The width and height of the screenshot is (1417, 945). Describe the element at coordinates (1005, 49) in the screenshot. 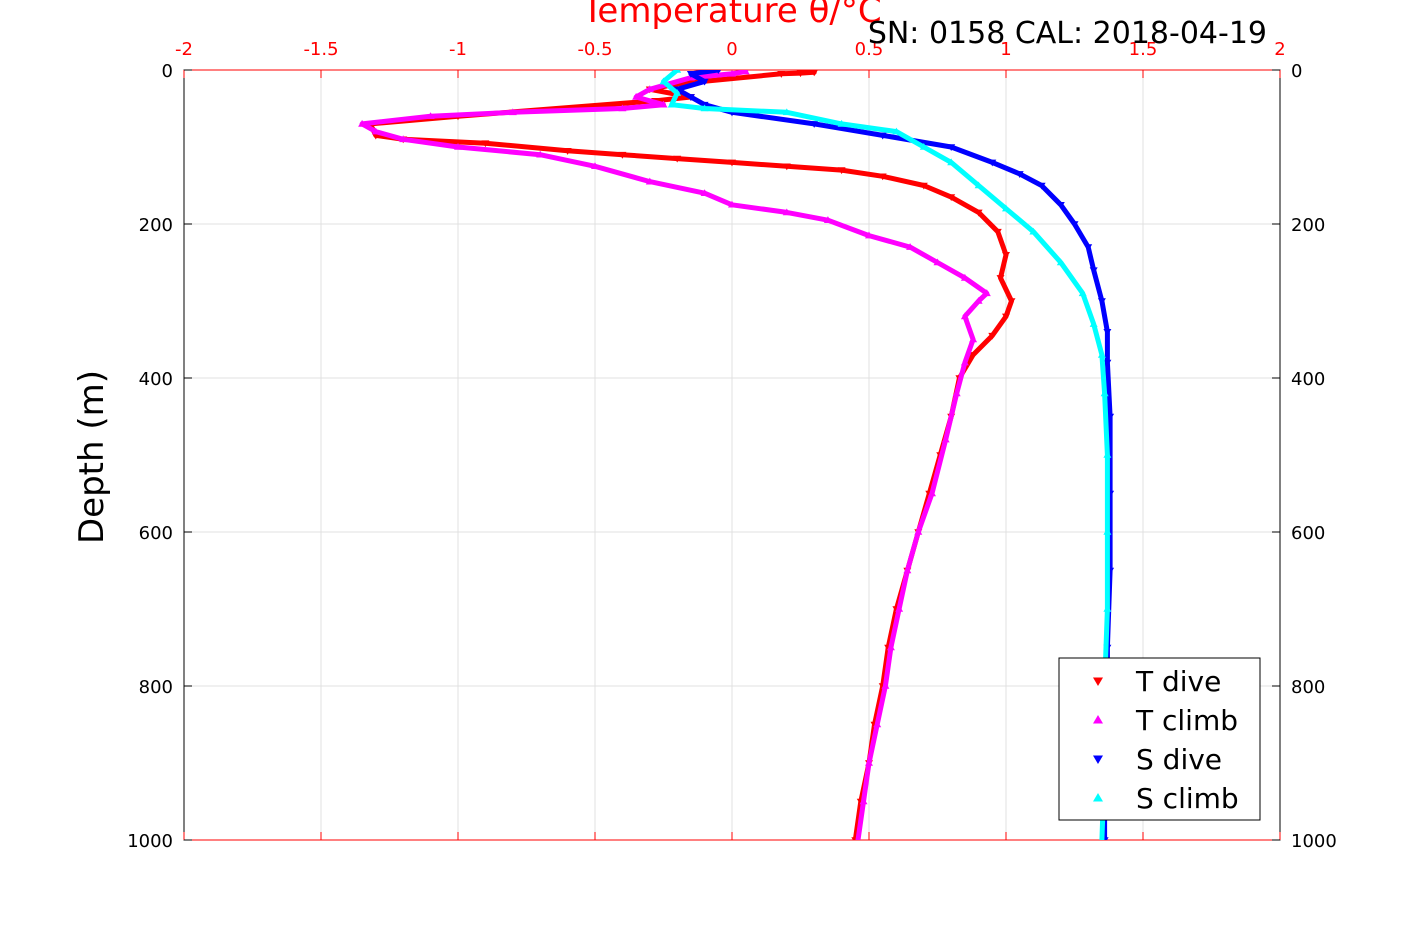

I see `x-tick-label: 1` at that location.